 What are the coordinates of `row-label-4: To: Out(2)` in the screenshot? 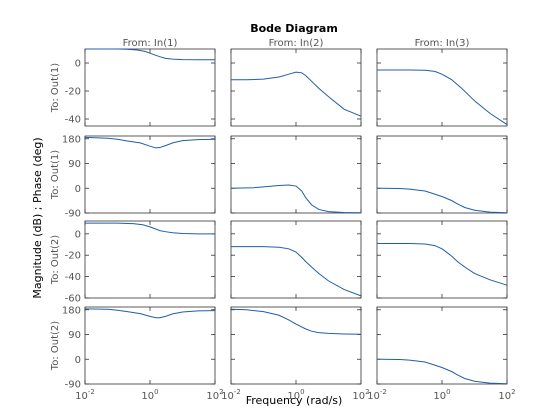 It's located at (55, 346).